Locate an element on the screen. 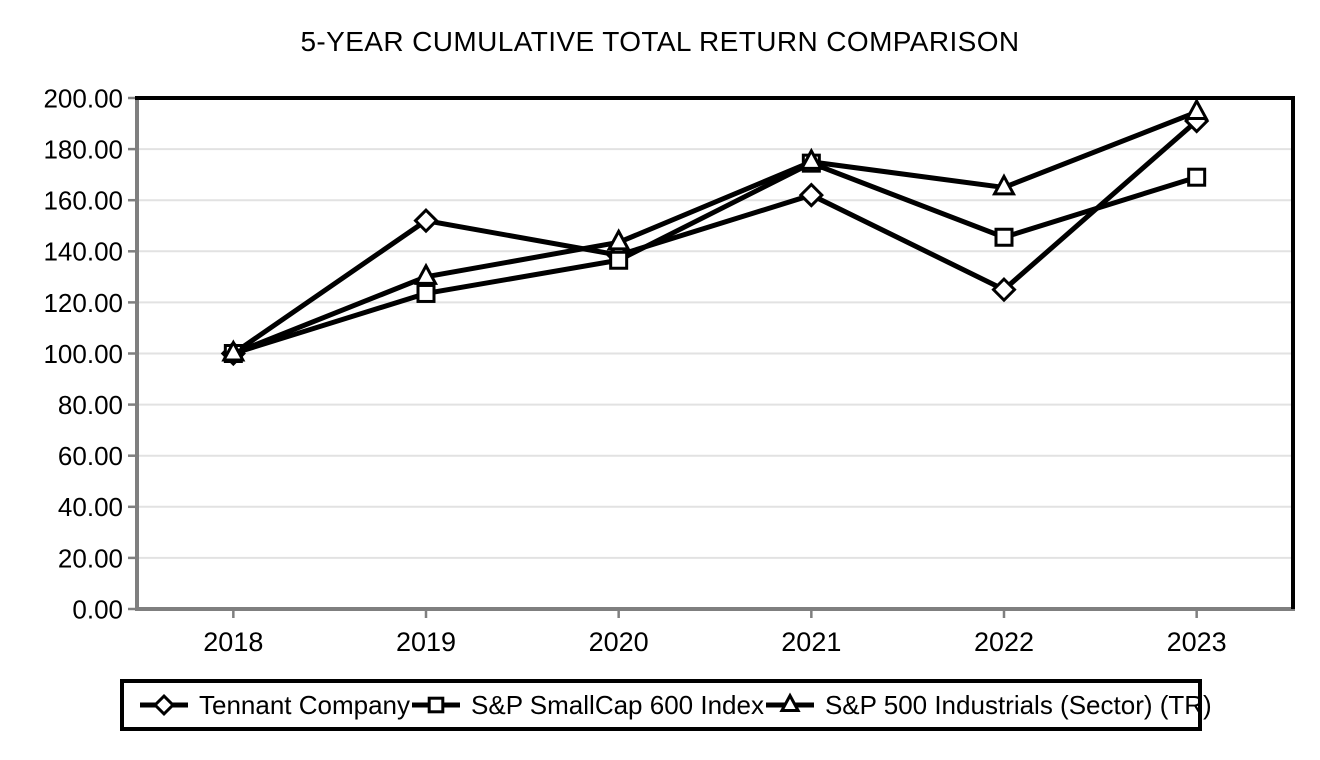  y-axis-label: 160.00 is located at coordinates (83, 201).